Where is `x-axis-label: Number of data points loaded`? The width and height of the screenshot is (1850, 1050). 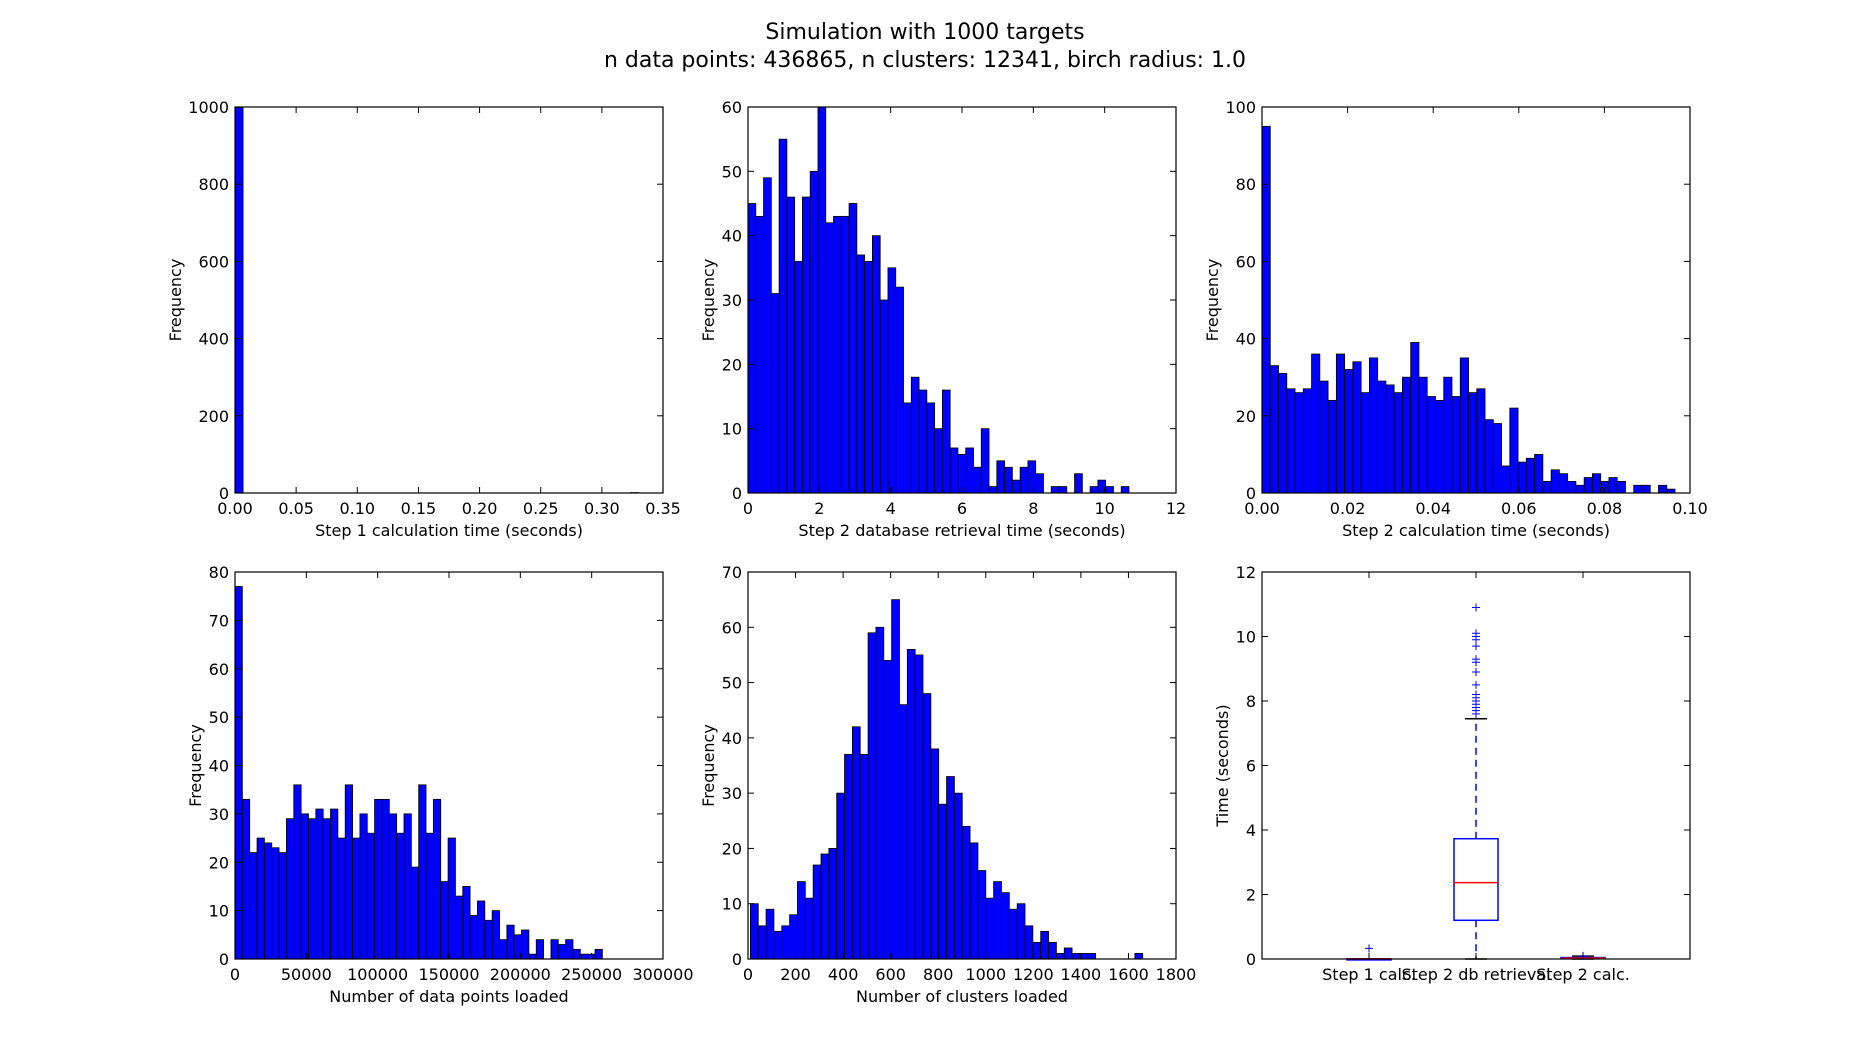
x-axis-label: Number of data points loaded is located at coordinates (448, 996).